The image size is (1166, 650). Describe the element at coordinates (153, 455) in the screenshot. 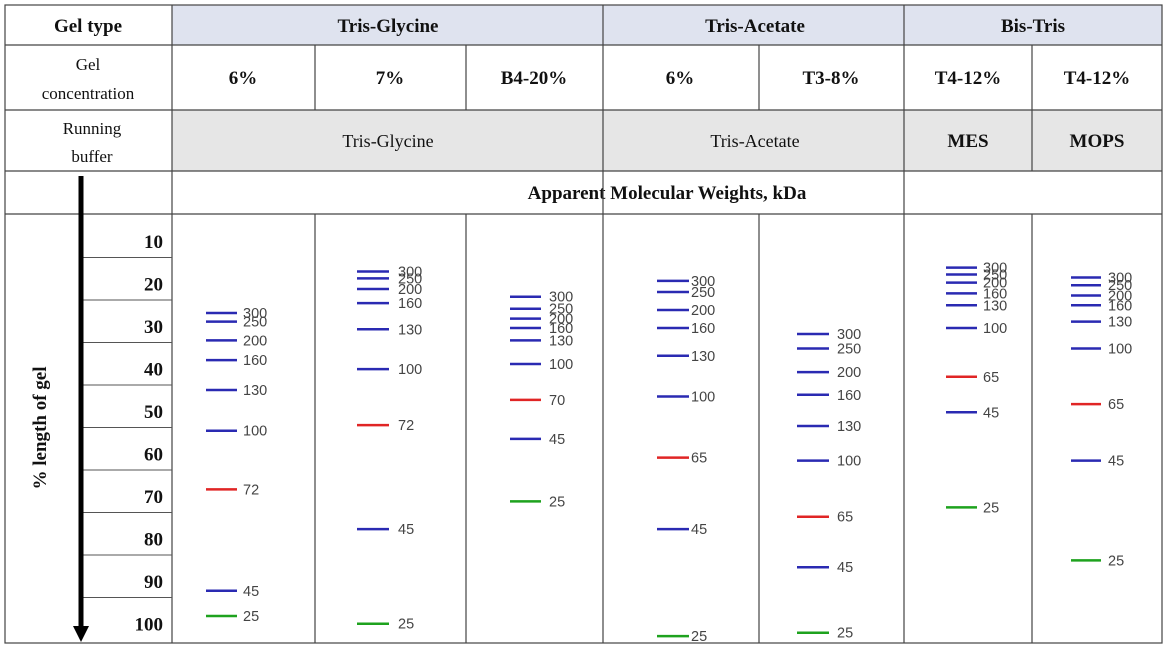

I see `axis-tick-label: 60` at that location.